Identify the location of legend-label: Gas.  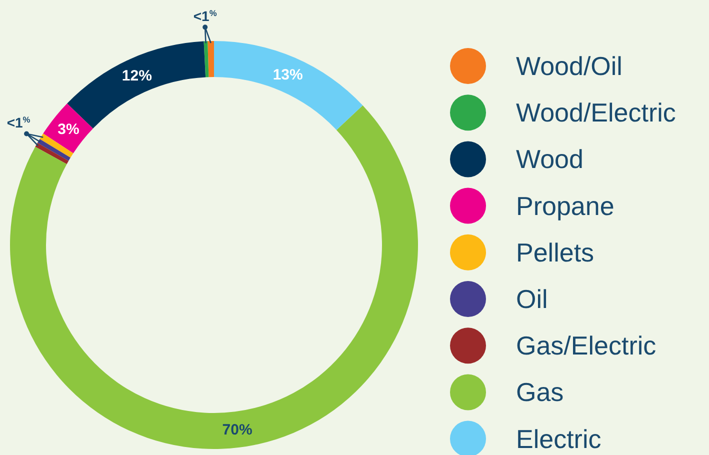
(540, 392).